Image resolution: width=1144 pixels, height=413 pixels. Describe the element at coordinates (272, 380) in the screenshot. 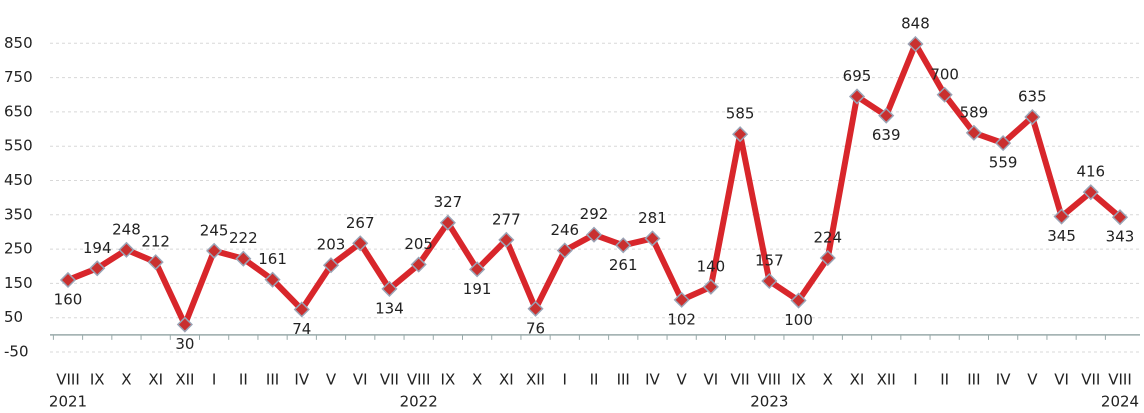

I see `x-tick-label: III` at that location.